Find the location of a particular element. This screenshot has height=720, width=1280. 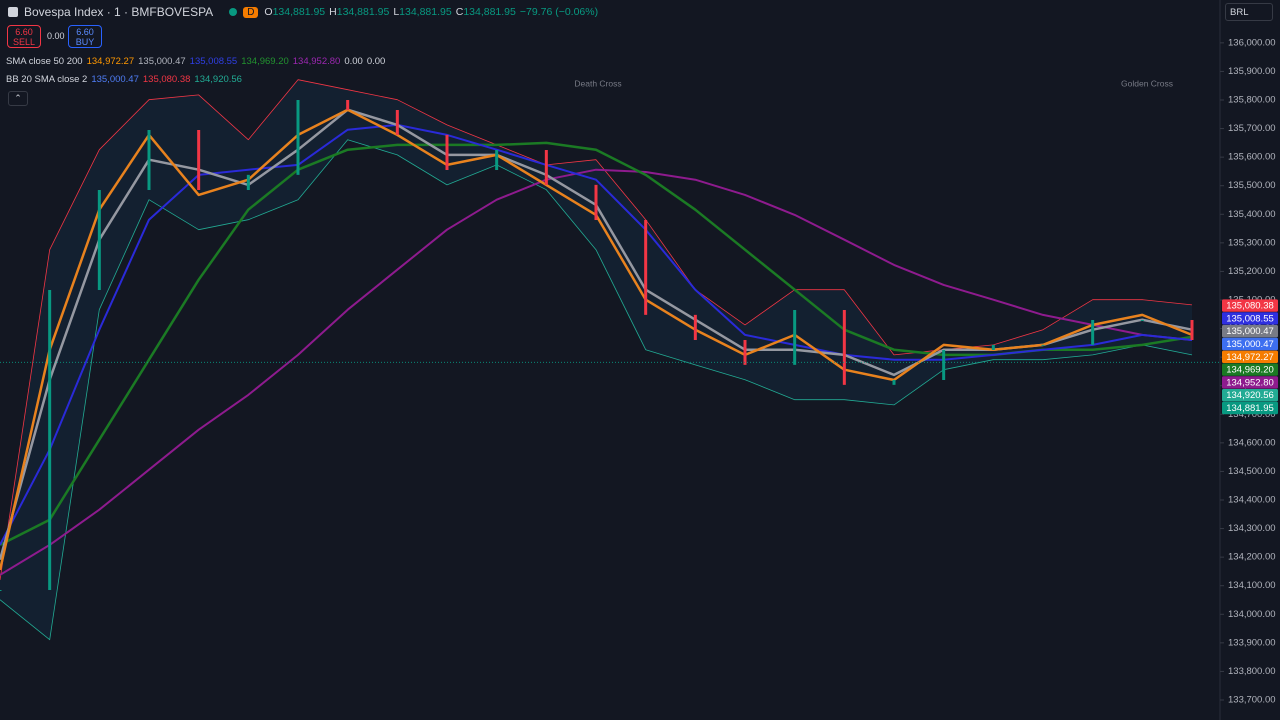

ohlc-key: O is located at coordinates (268, 12).